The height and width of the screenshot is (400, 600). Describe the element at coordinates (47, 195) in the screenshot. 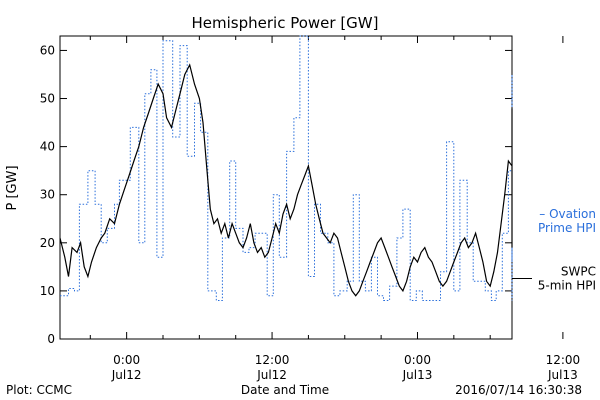

I see `y-tick-label: 30` at that location.